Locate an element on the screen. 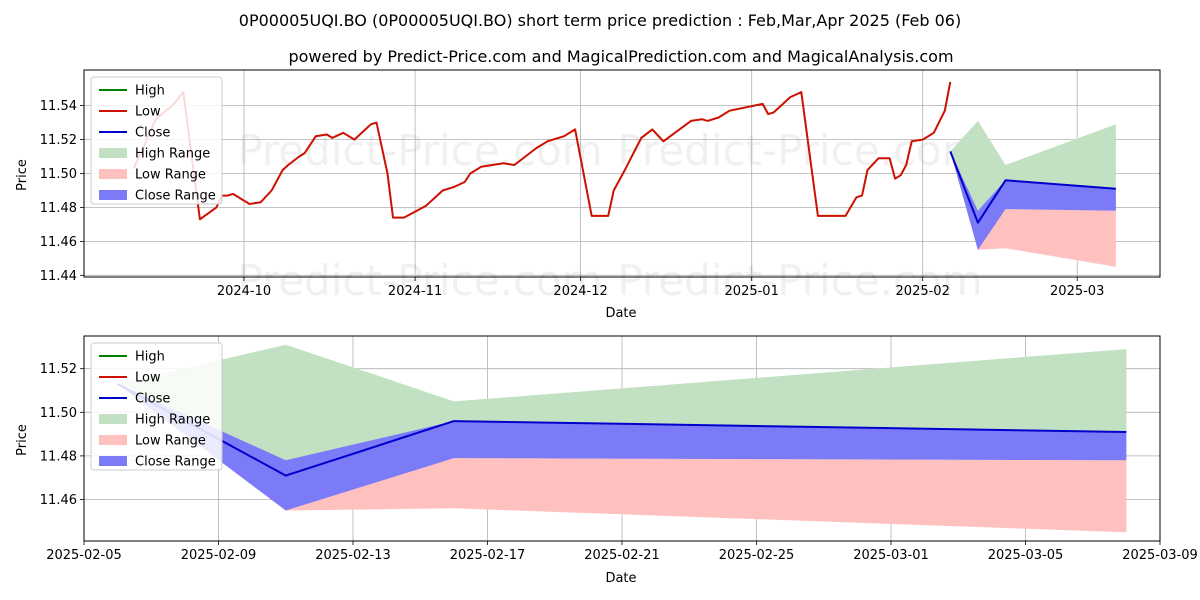 The height and width of the screenshot is (600, 1200). history-legend-low-label: Low is located at coordinates (148, 112).